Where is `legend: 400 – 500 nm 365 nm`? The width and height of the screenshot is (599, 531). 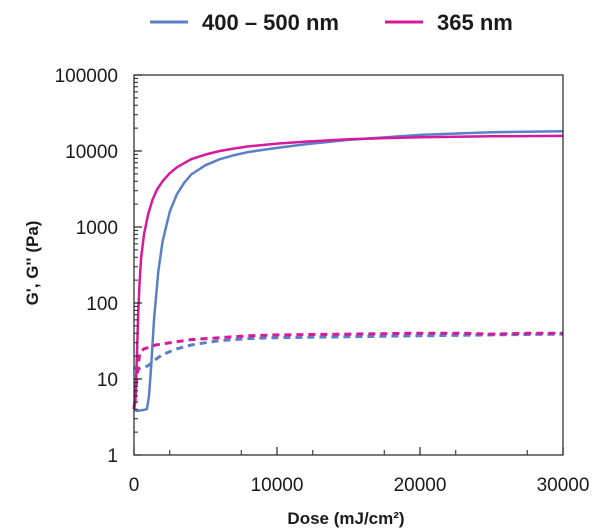 legend: 400 – 500 nm 365 nm is located at coordinates (331, 22).